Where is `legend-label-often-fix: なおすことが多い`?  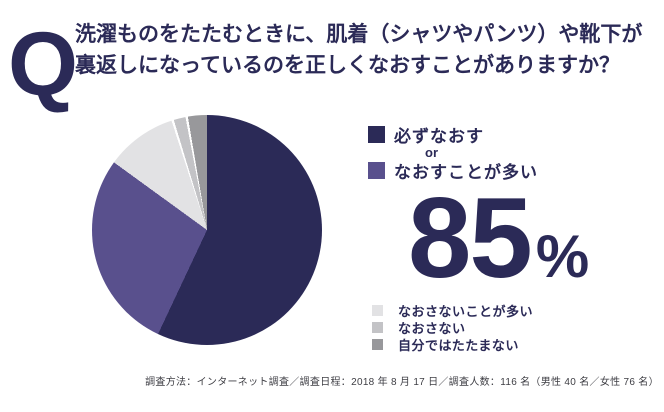
legend-label-often-fix: なおすことが多い is located at coordinates (466, 172).